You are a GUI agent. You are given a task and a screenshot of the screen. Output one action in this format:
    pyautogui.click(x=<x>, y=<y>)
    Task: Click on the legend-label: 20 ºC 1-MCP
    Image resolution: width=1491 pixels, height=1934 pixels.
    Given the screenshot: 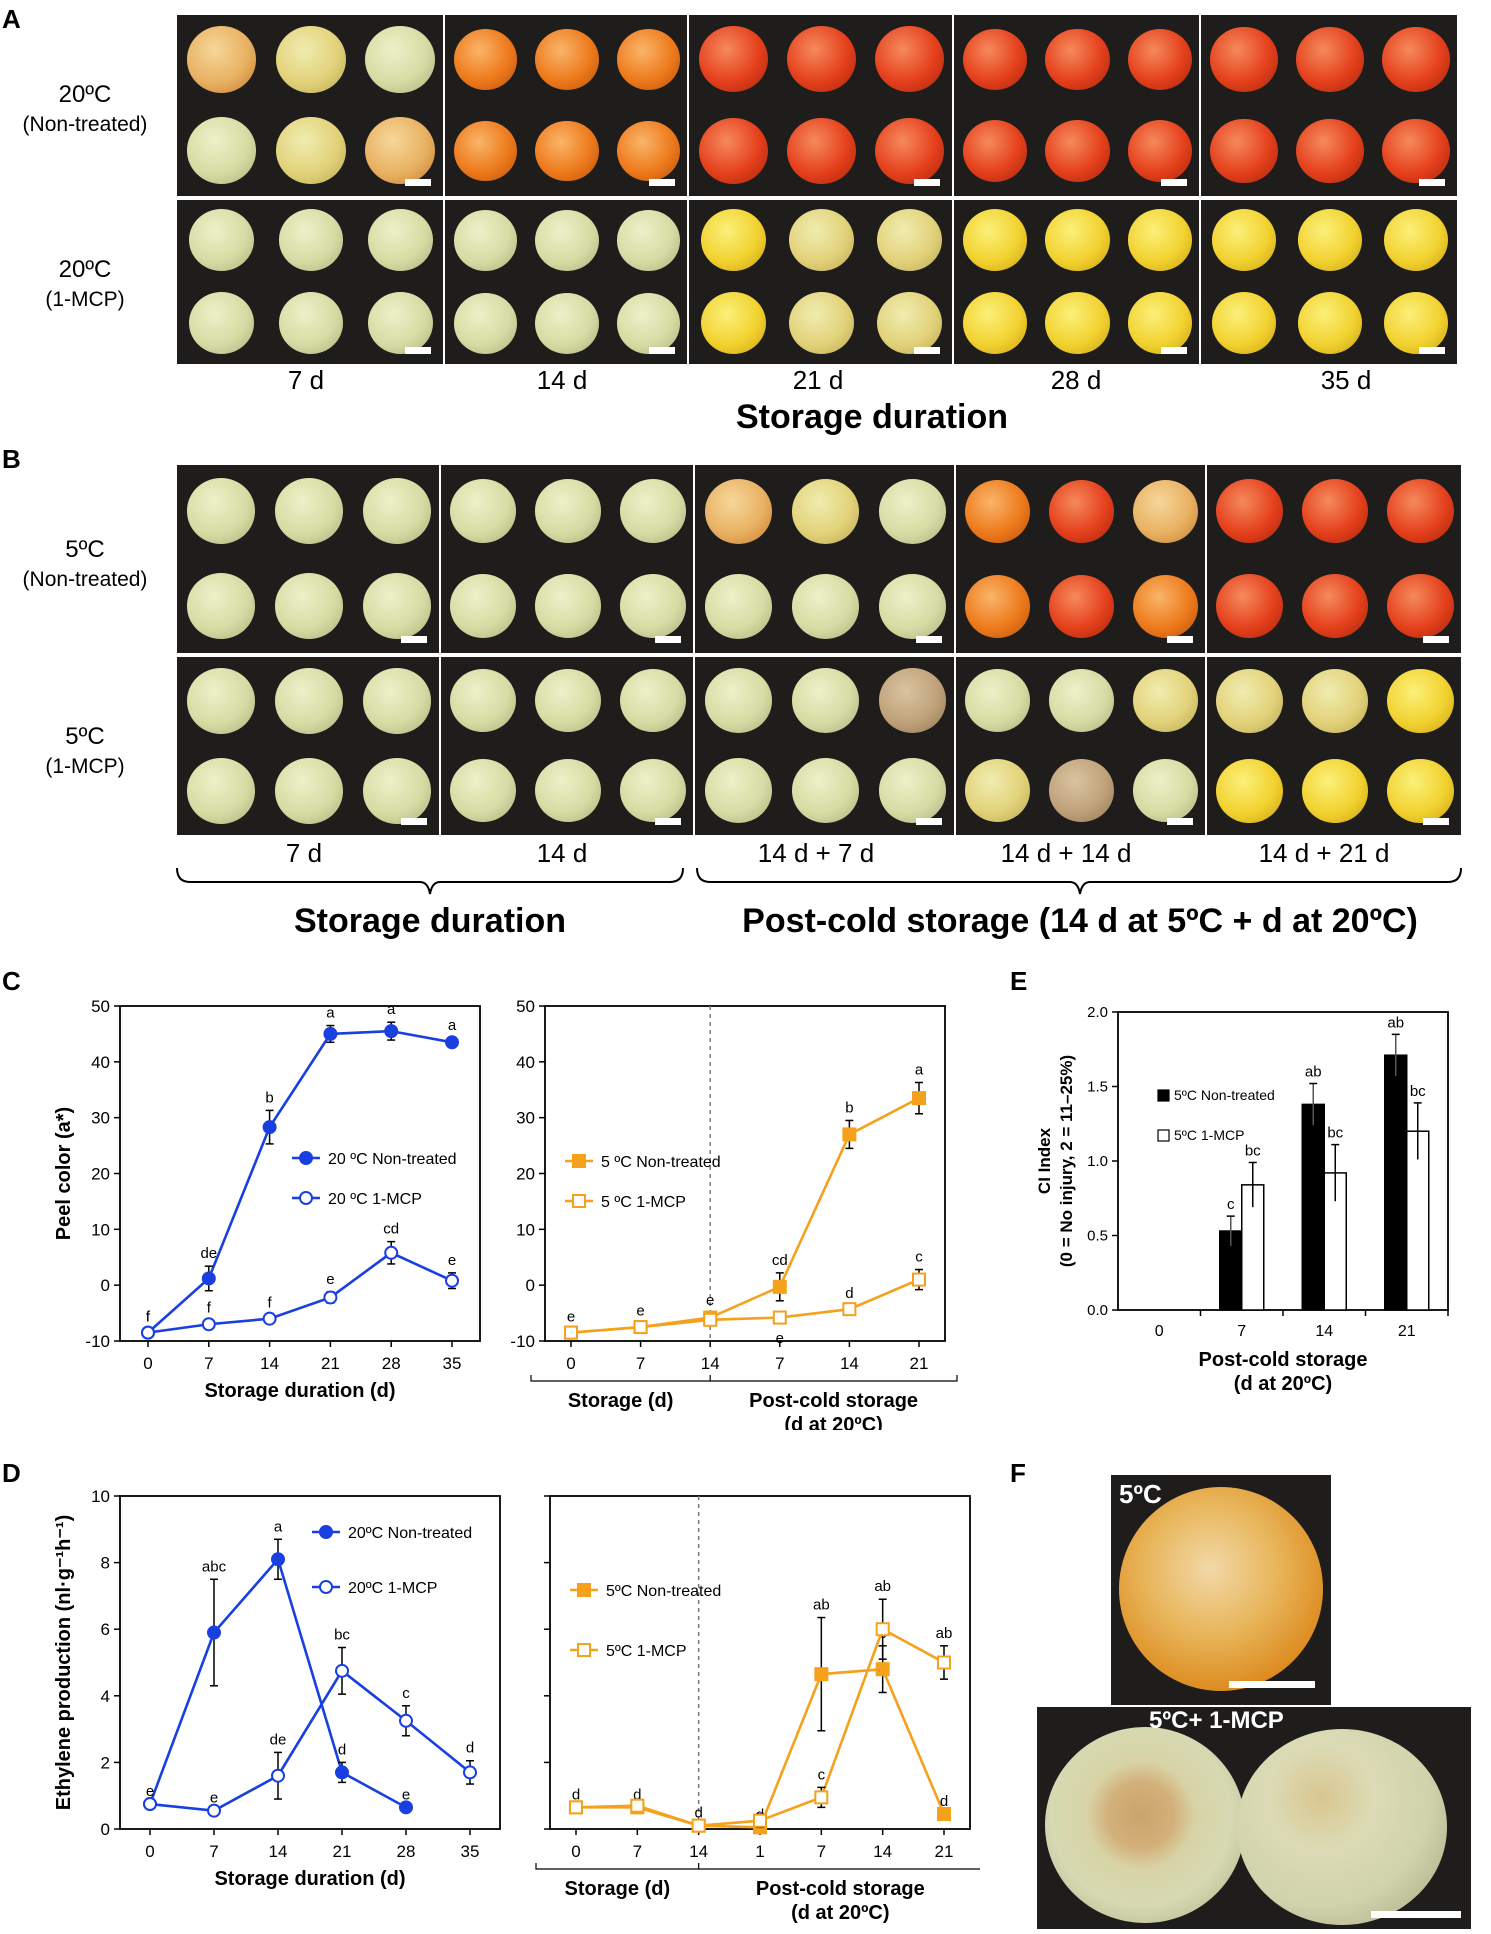 What is the action you would take?
    pyautogui.click(x=375, y=1199)
    